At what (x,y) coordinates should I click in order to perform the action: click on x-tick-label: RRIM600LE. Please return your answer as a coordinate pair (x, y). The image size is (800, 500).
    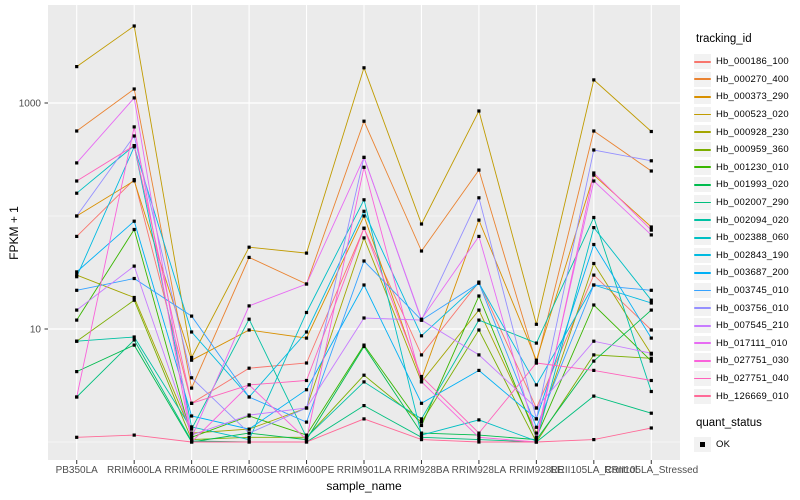
    Looking at the image, I should click on (191, 470).